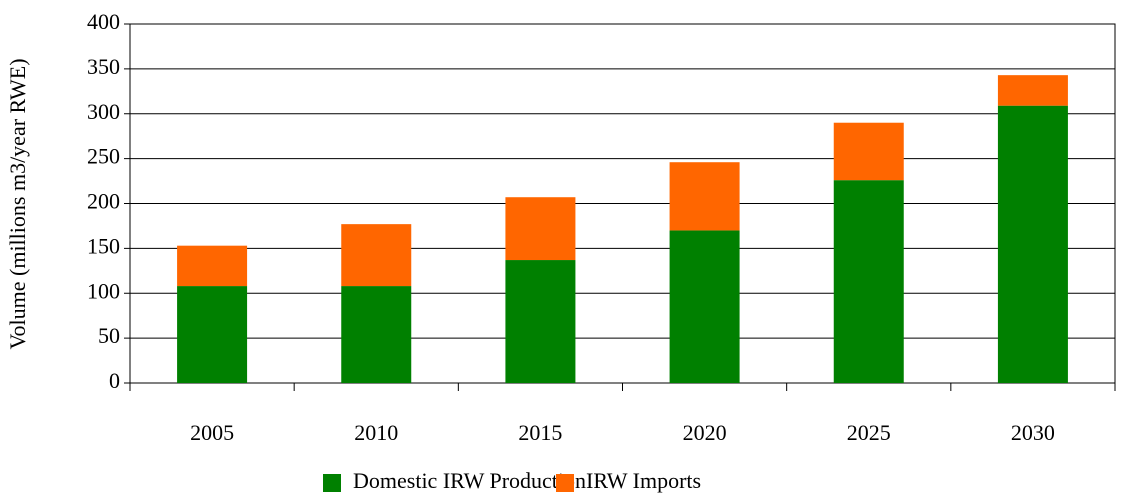 The image size is (1131, 499). Describe the element at coordinates (869, 432) in the screenshot. I see `x-tick-label: 2025` at that location.